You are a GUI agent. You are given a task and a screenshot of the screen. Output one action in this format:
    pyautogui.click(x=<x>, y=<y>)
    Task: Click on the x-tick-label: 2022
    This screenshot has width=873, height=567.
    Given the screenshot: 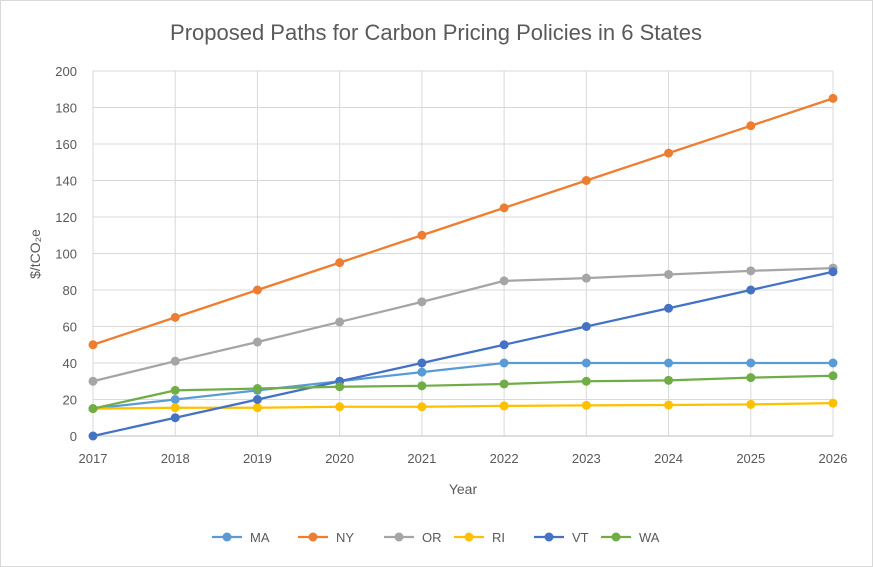 What is the action you would take?
    pyautogui.click(x=504, y=458)
    